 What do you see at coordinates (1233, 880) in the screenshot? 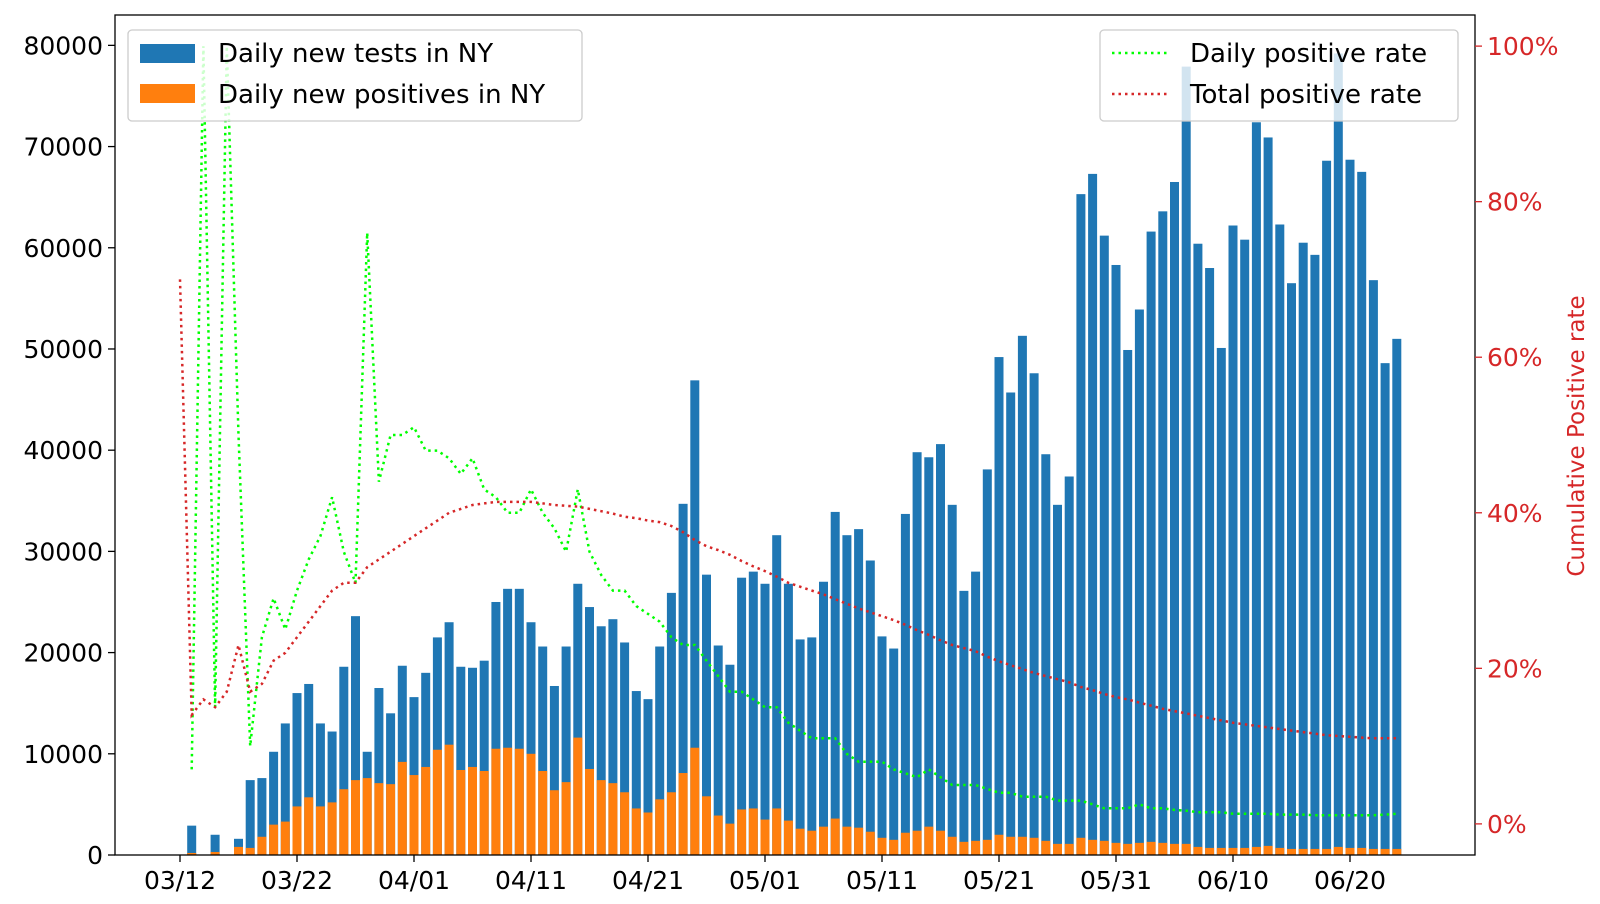
I see `x-tick-label: 06/10` at bounding box center [1233, 880].